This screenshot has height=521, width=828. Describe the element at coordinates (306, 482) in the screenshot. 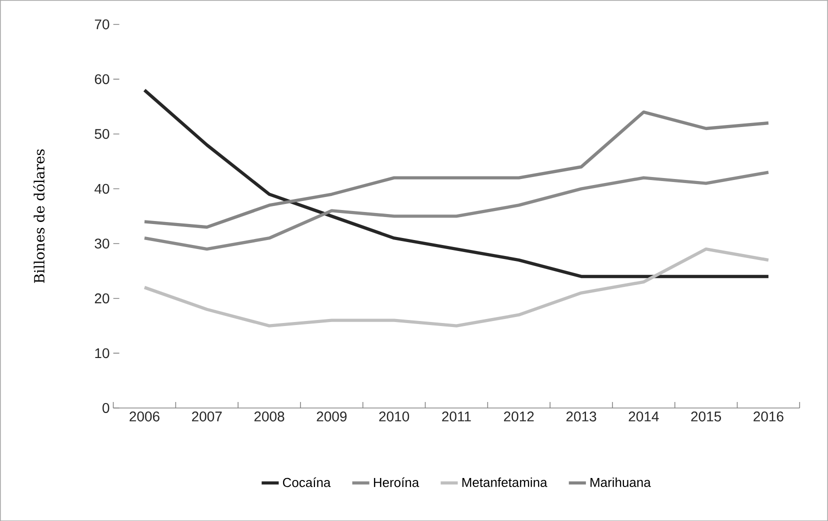

I see `legend-label: Cocaína` at that location.